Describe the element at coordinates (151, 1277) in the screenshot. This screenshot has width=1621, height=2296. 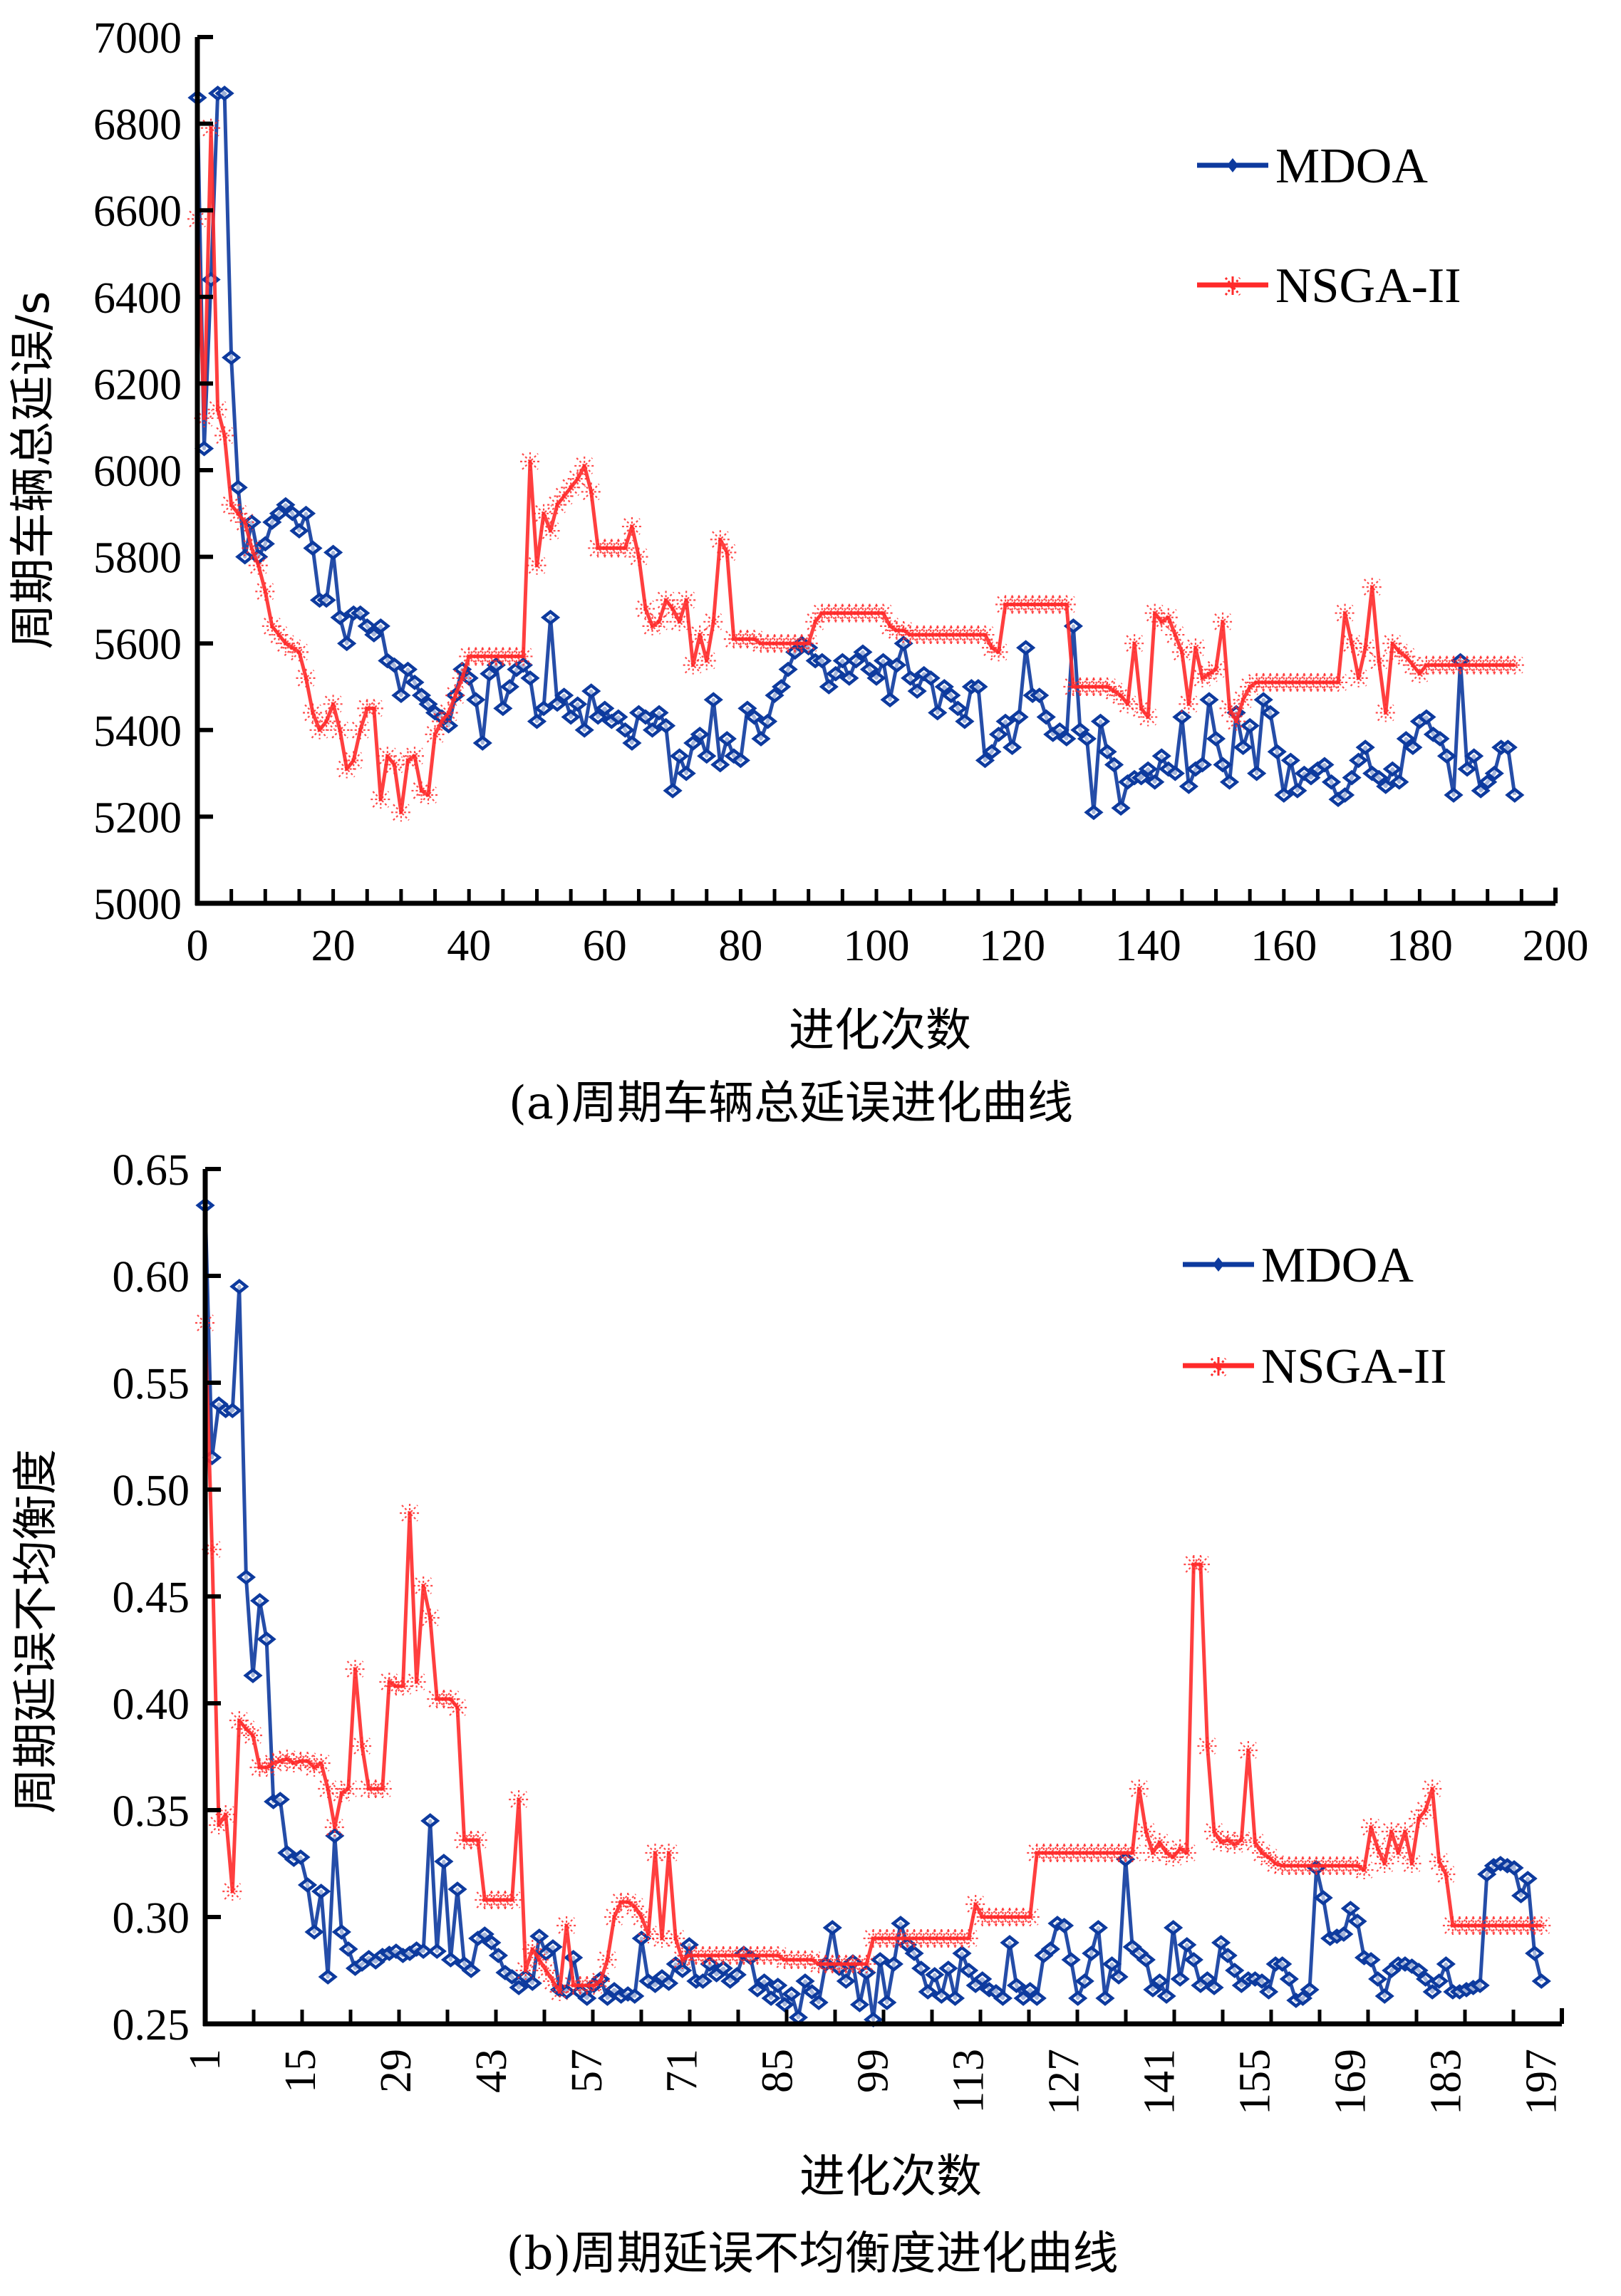
I see `y-tick-label: 0.60` at that location.